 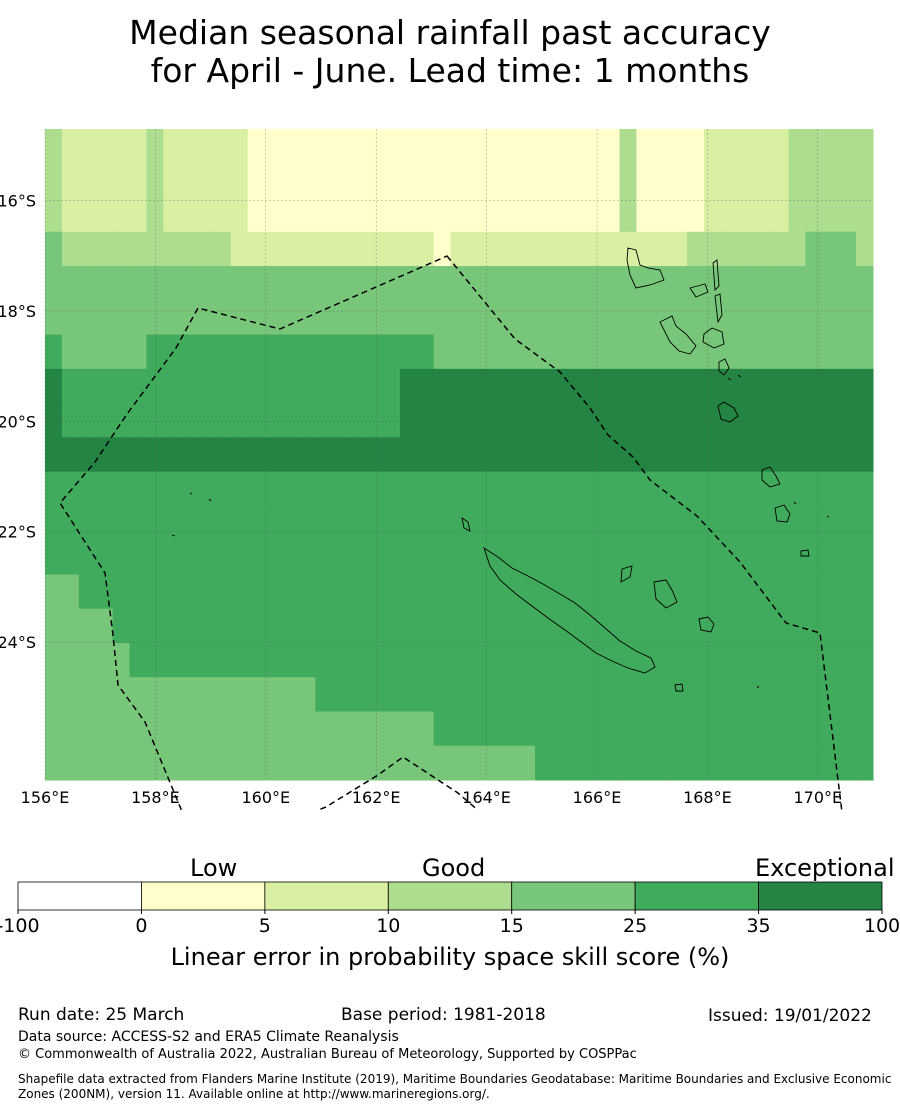 What do you see at coordinates (443, 1015) in the screenshot?
I see `base-period: Base period: 1981-2018` at bounding box center [443, 1015].